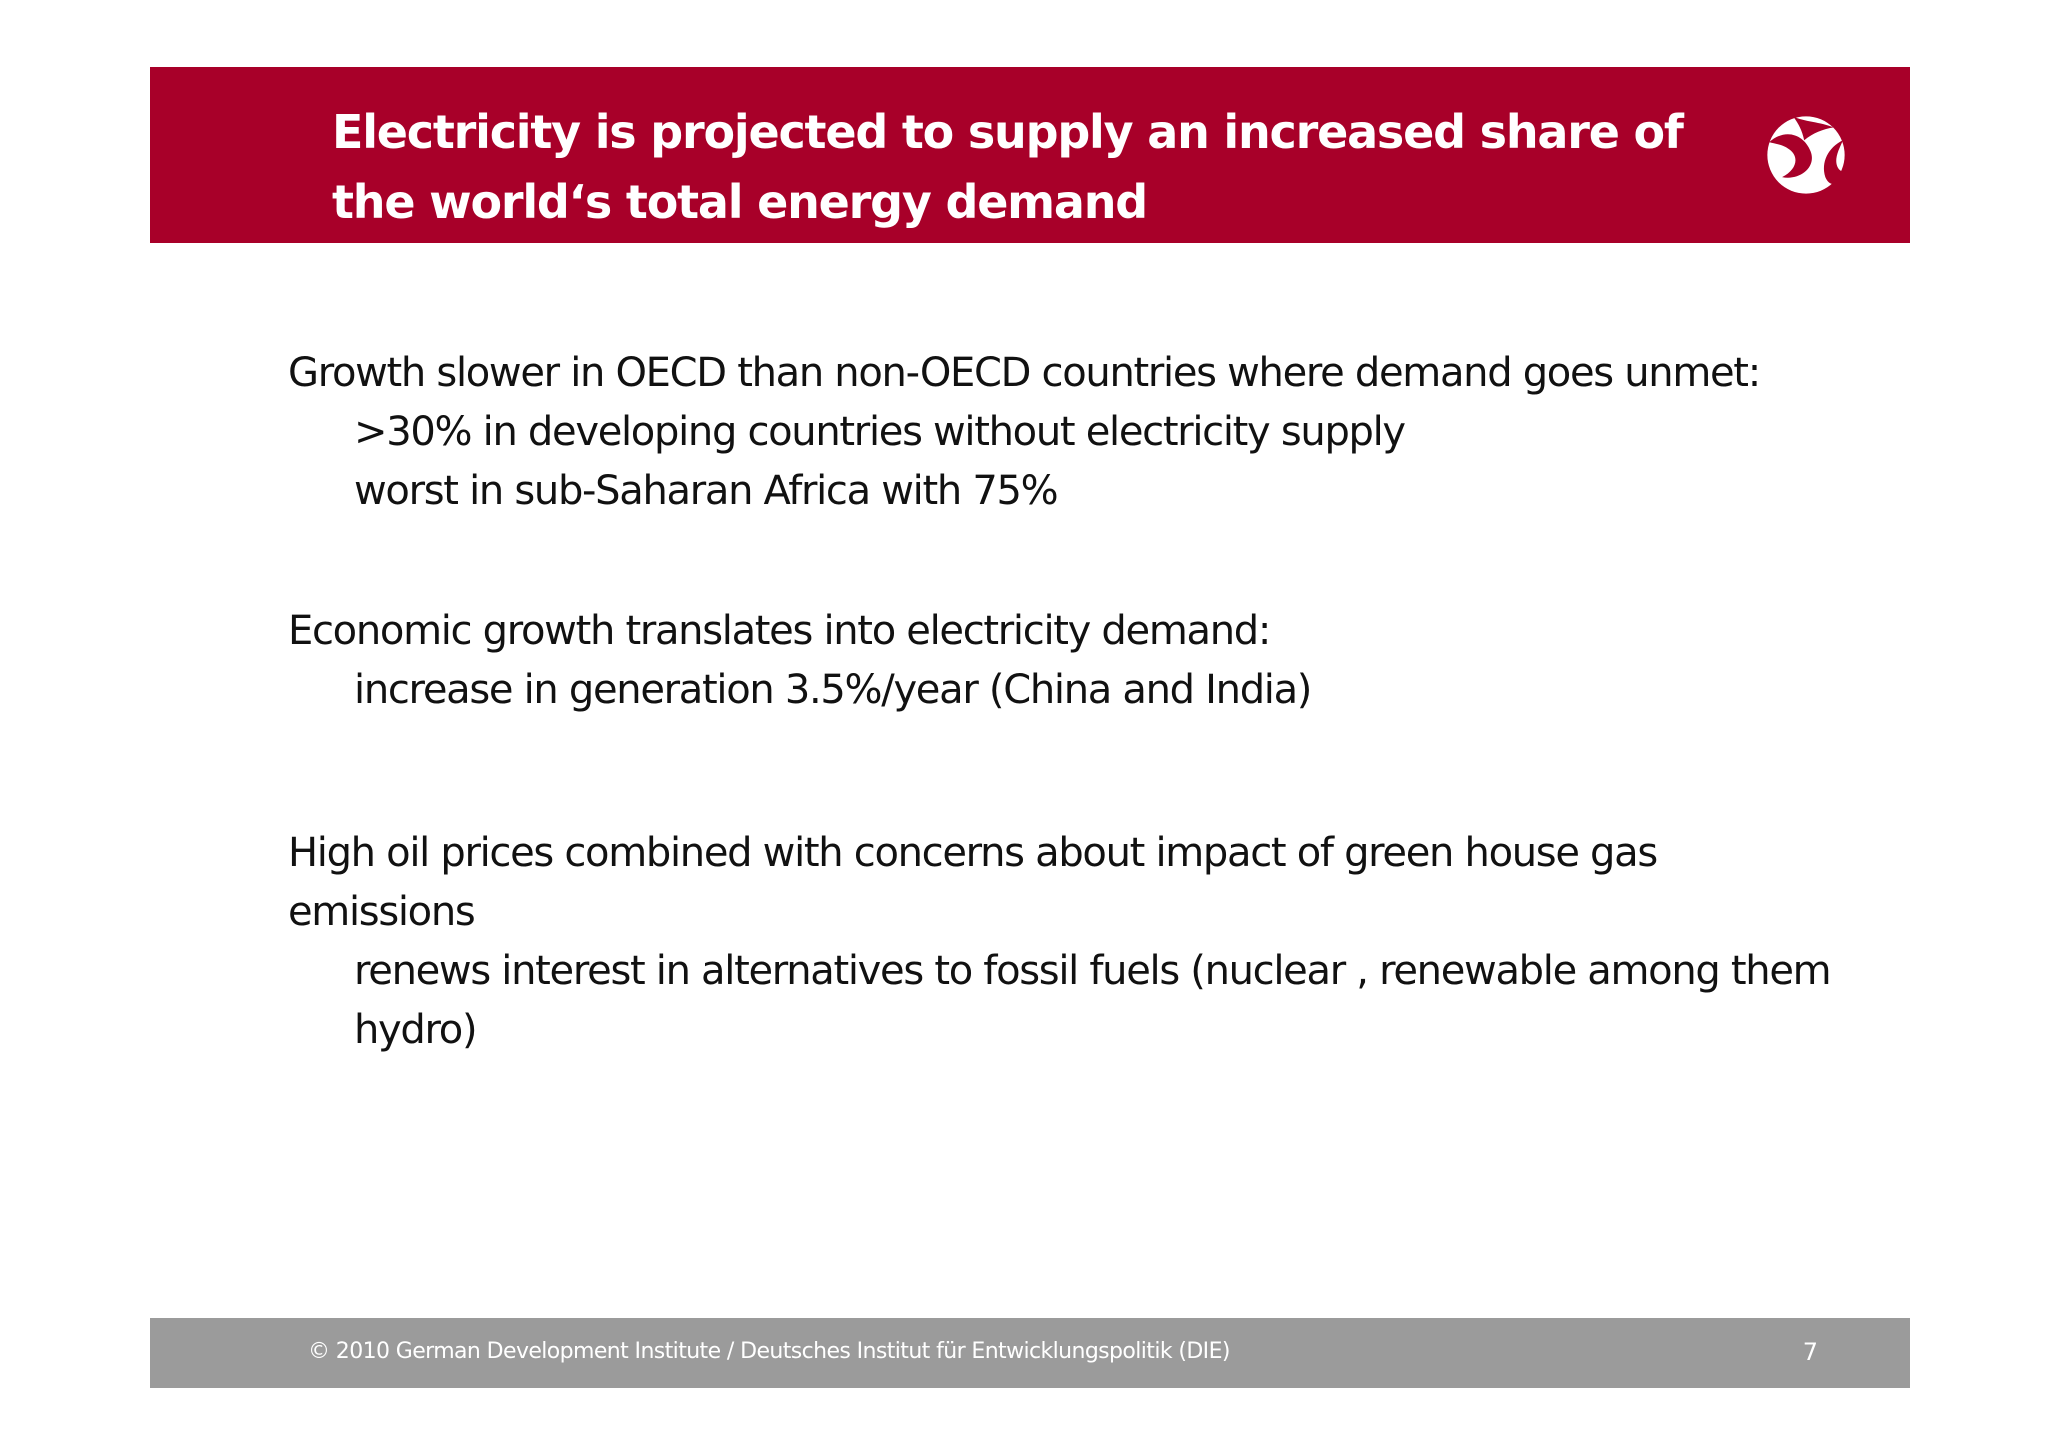 The image size is (2048, 1447). What do you see at coordinates (1810, 1352) in the screenshot?
I see `page-number: 7` at bounding box center [1810, 1352].